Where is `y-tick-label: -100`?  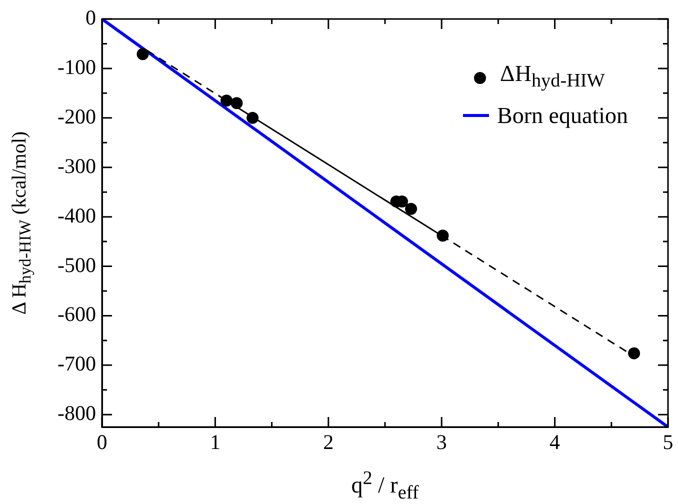 y-tick-label: -100 is located at coordinates (77, 66).